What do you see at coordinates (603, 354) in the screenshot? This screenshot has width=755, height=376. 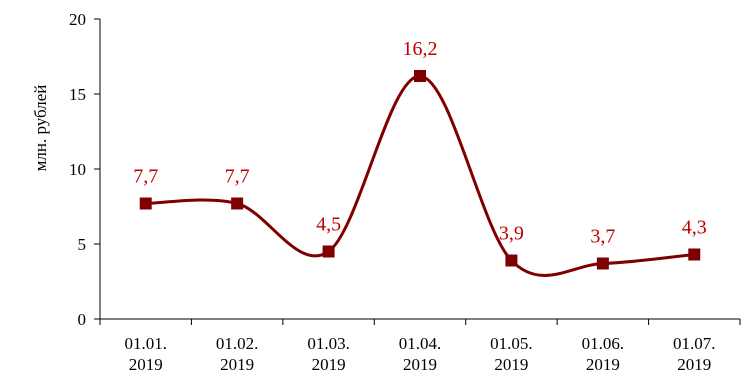 I see `x-tick-label: 01.06. 2019` at bounding box center [603, 354].